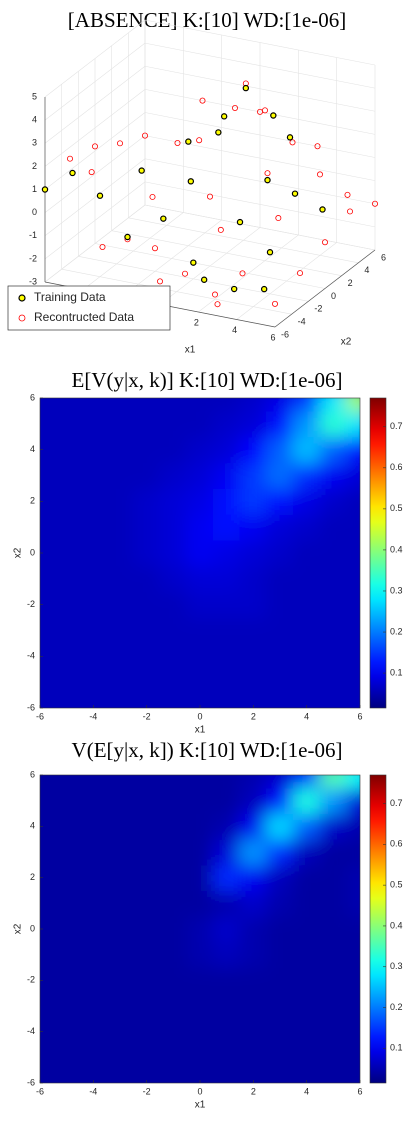 This screenshot has width=414, height=1130. What do you see at coordinates (34, 120) in the screenshot?
I see `z-tick-label: 4` at bounding box center [34, 120].